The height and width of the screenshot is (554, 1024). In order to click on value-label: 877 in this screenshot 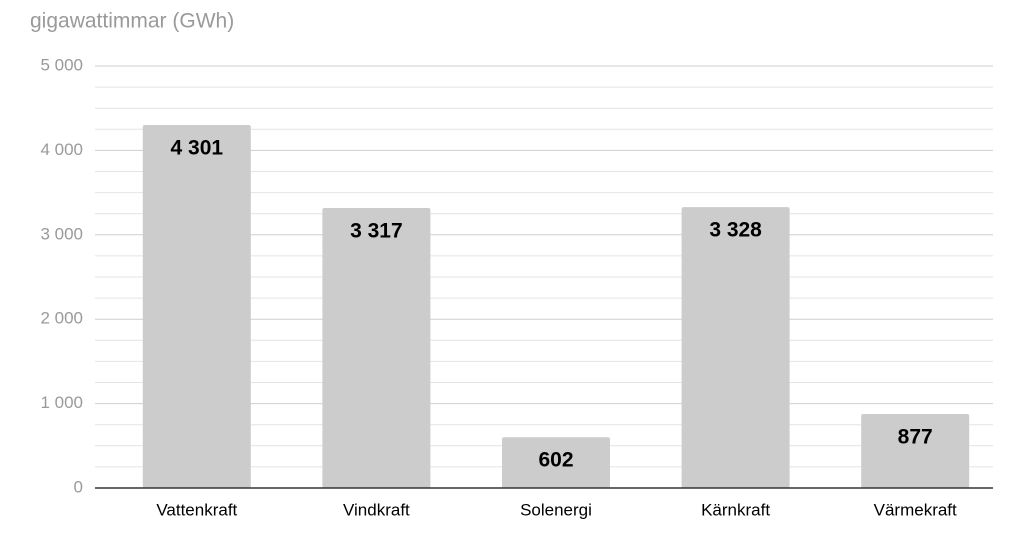, I will do `click(915, 437)`.